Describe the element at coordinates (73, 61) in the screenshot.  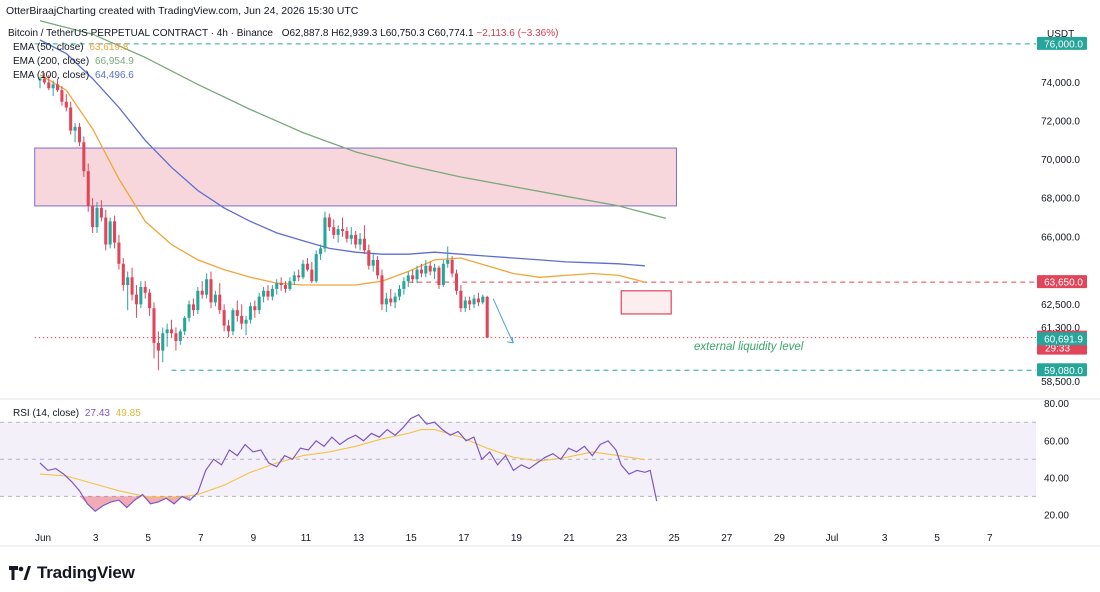
I see `indicator-ema200: EMA (200, close) 66,954.9` at that location.